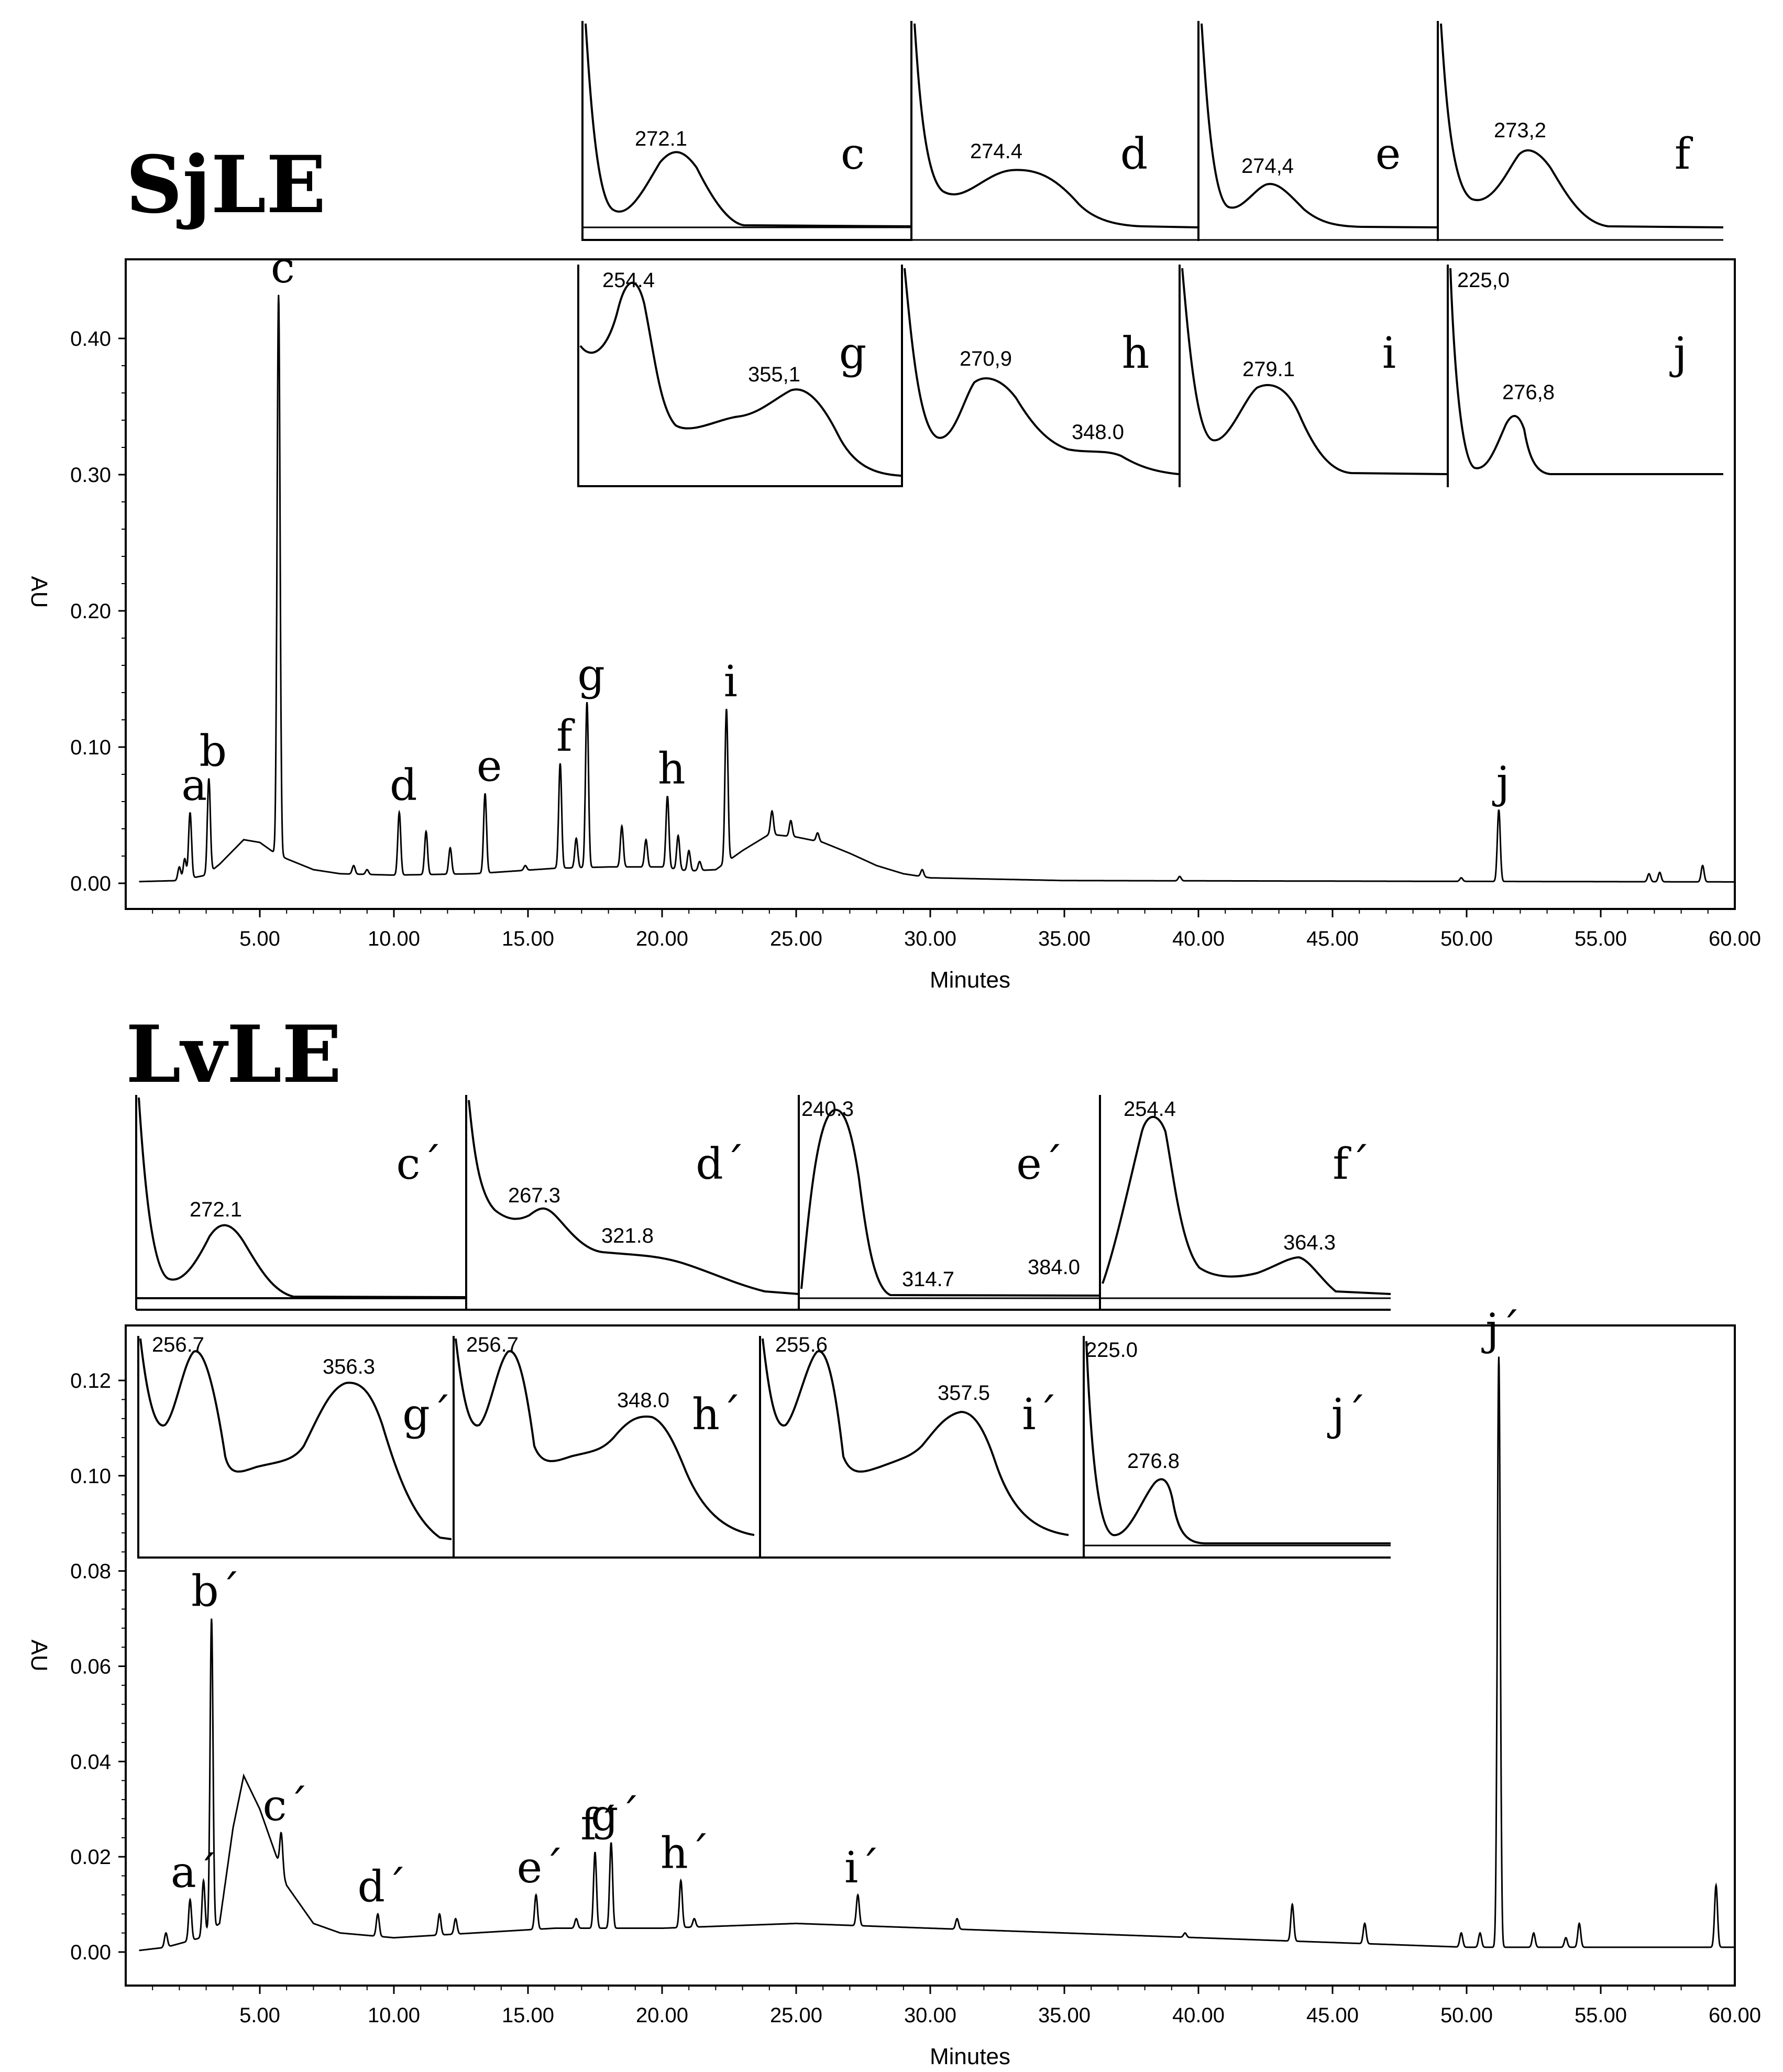  I want to click on uv-inset-i-prime: 255.6 357.5 i´, so click(921, 1446).